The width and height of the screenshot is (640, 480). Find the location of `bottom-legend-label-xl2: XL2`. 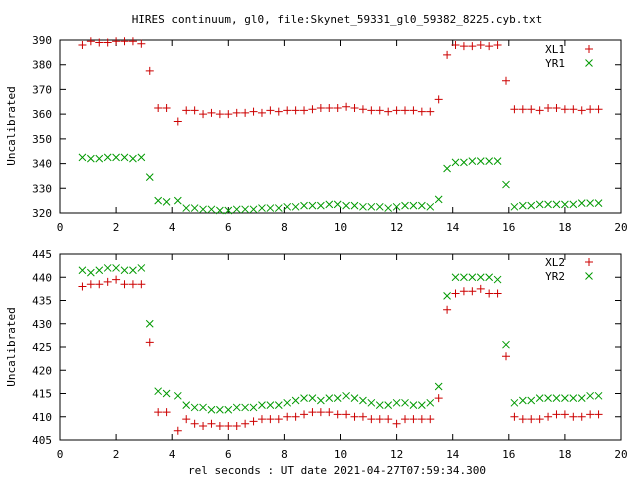

bottom-legend-label-xl2: XL2 is located at coordinates (555, 262).